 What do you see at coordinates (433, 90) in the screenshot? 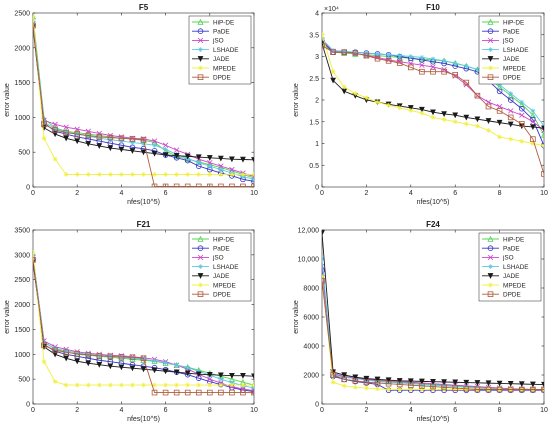
I see `series-mpede` at bounding box center [433, 90].